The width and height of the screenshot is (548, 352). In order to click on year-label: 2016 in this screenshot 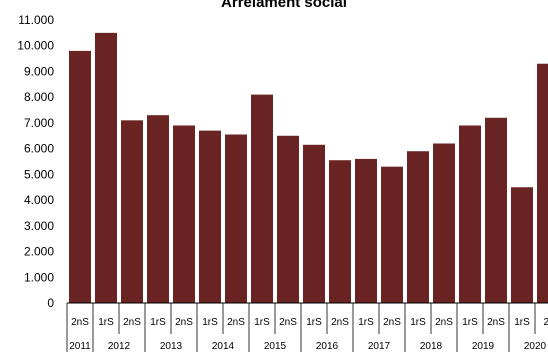, I will do `click(327, 346)`.